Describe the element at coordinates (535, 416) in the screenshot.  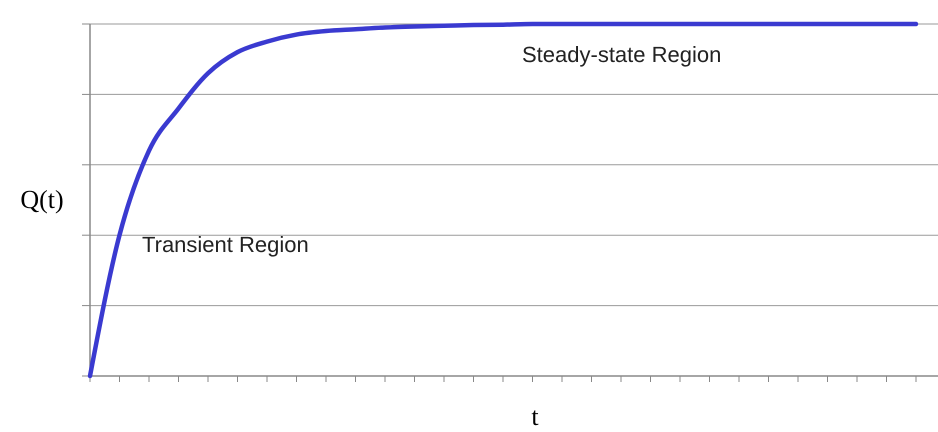
I see `x-axis-title: t` at that location.